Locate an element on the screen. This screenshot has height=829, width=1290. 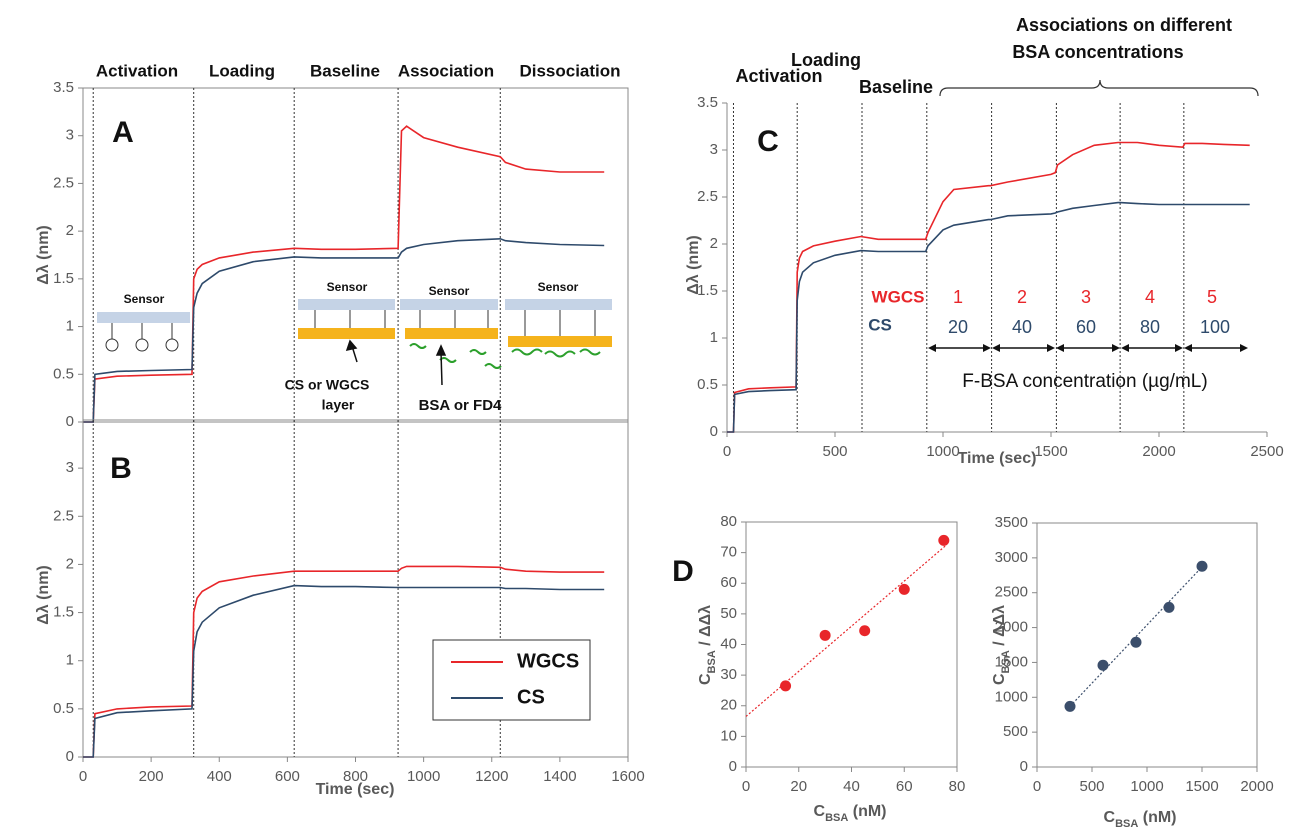
x-tick-label: 400 is located at coordinates (219, 776).